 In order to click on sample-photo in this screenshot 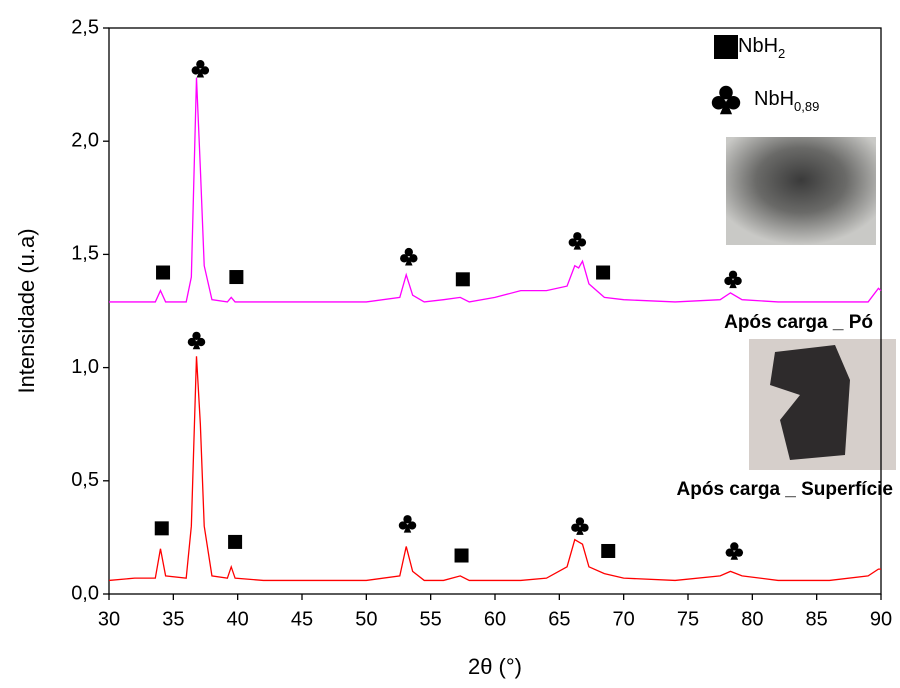, I will do `click(801, 191)`.